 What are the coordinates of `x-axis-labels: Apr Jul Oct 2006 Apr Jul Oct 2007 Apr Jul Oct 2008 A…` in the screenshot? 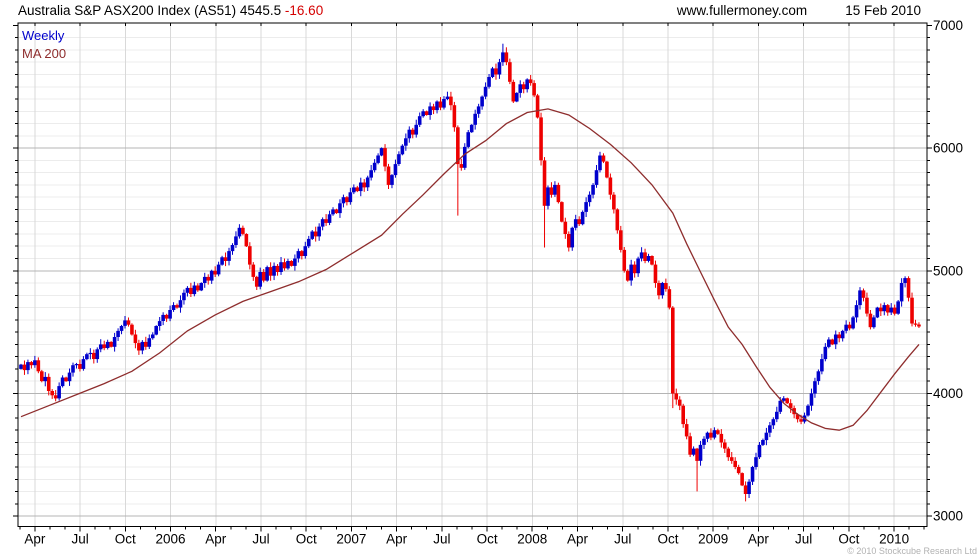 It's located at (466, 539).